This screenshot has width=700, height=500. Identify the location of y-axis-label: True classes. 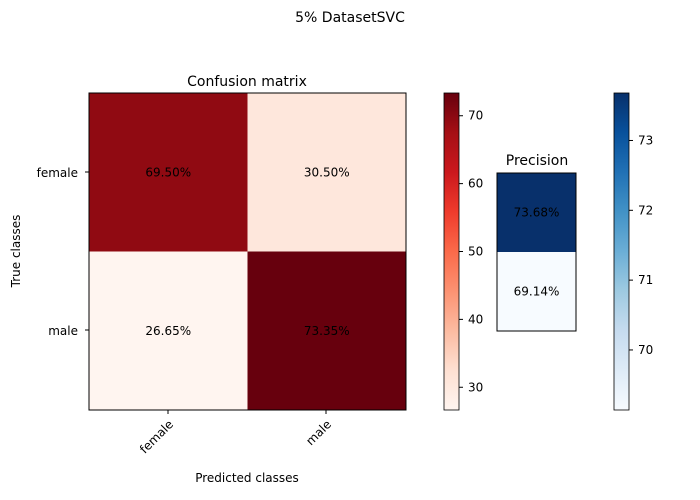
(16, 252).